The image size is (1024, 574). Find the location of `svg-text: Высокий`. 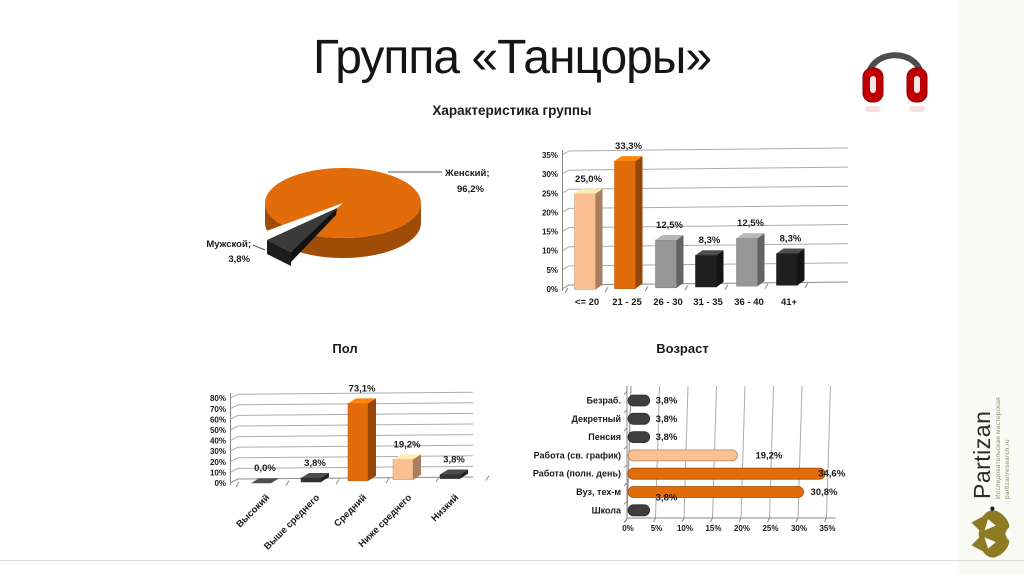

svg-text: Высокий is located at coordinates (253, 511).